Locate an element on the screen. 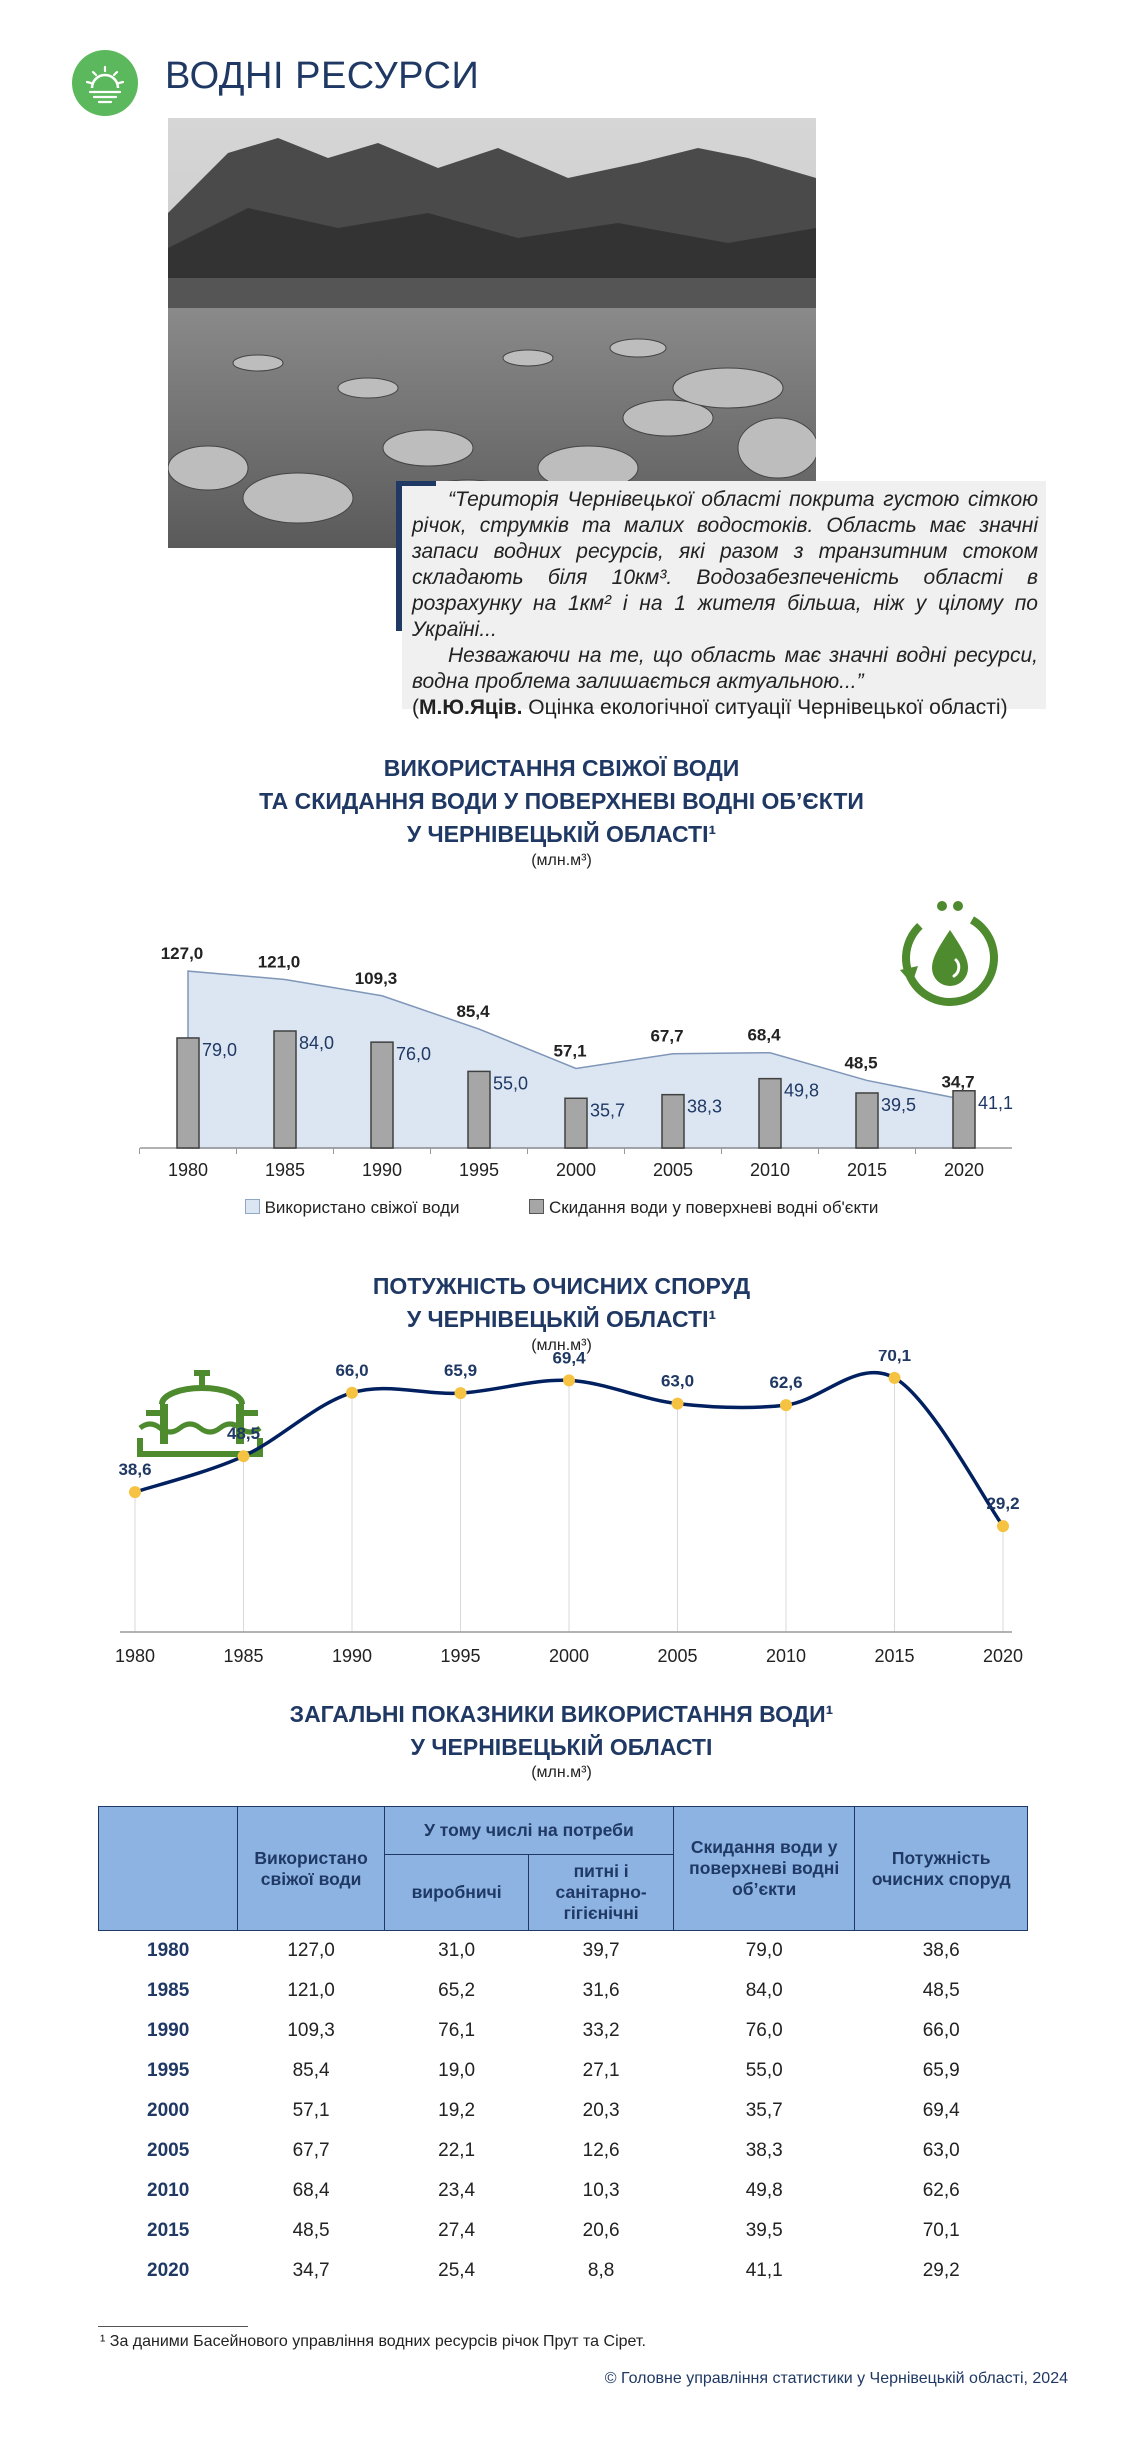 This screenshot has height=2457, width=1123. chart1-title-line3: У ЧЕРНІВЕЦЬКІЙ ОБЛАСТІ¹ is located at coordinates (561, 834).